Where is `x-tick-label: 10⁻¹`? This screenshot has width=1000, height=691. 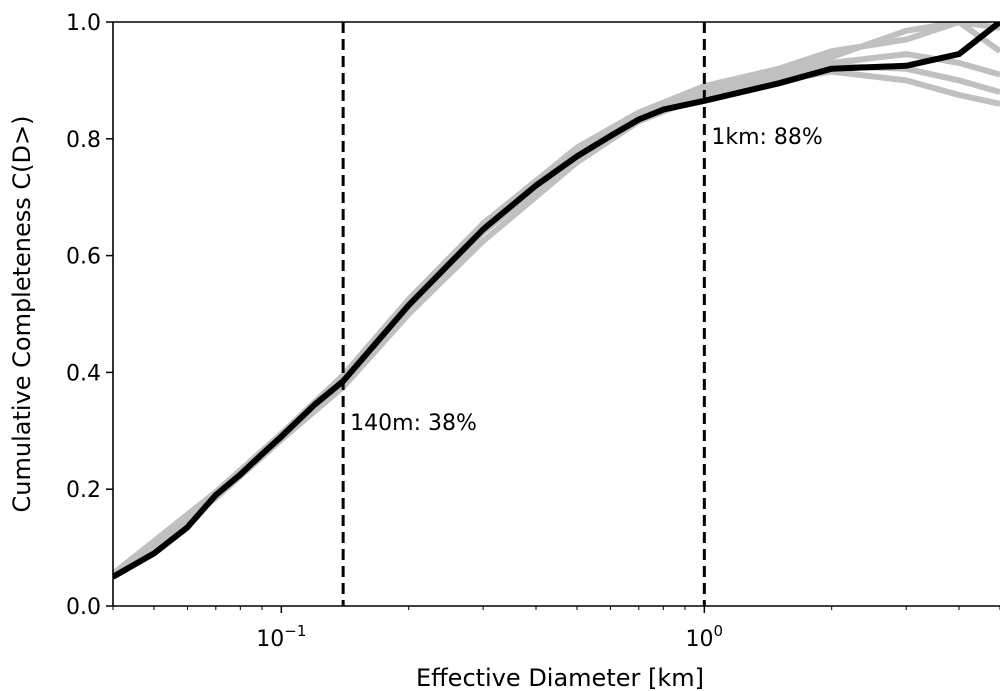 x-tick-label: 10⁻¹ is located at coordinates (281, 637).